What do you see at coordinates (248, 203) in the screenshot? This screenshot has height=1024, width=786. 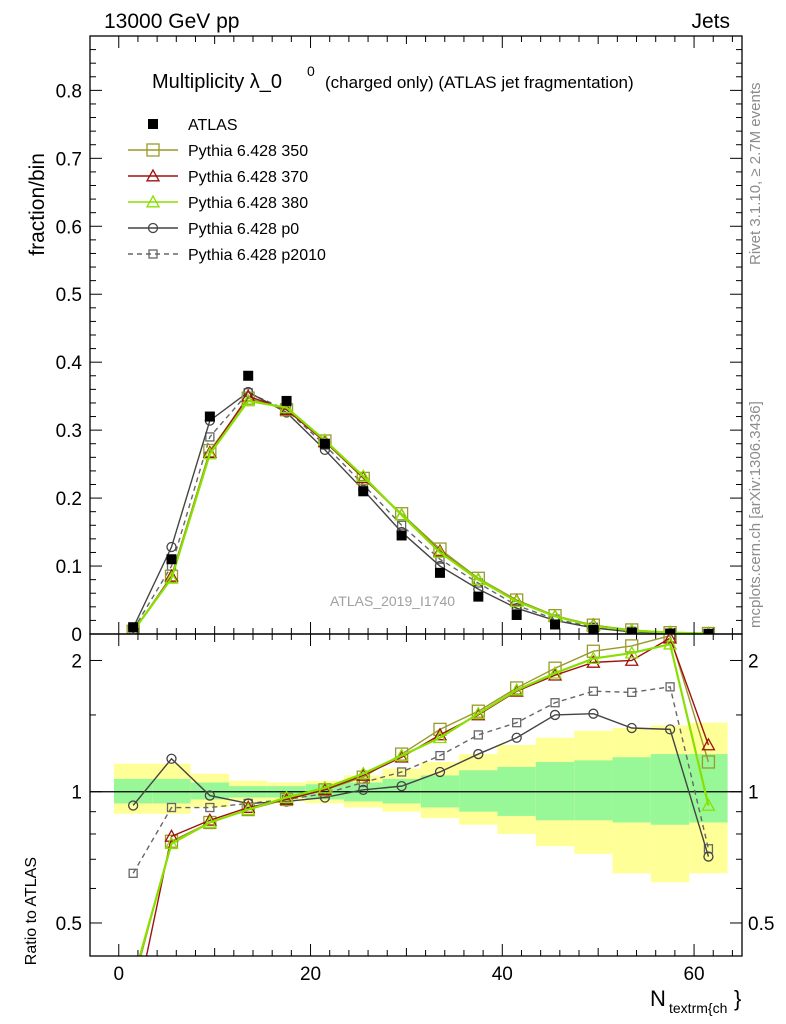 I see `legend-label: Pythia 6.428 380` at bounding box center [248, 203].